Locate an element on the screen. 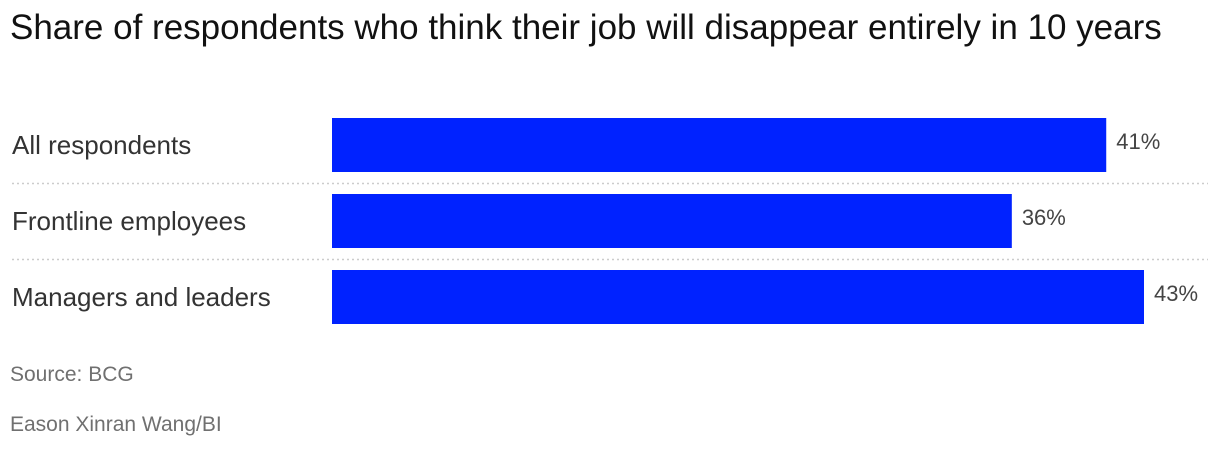 The height and width of the screenshot is (450, 1220). category-label: All respondents is located at coordinates (101, 145).